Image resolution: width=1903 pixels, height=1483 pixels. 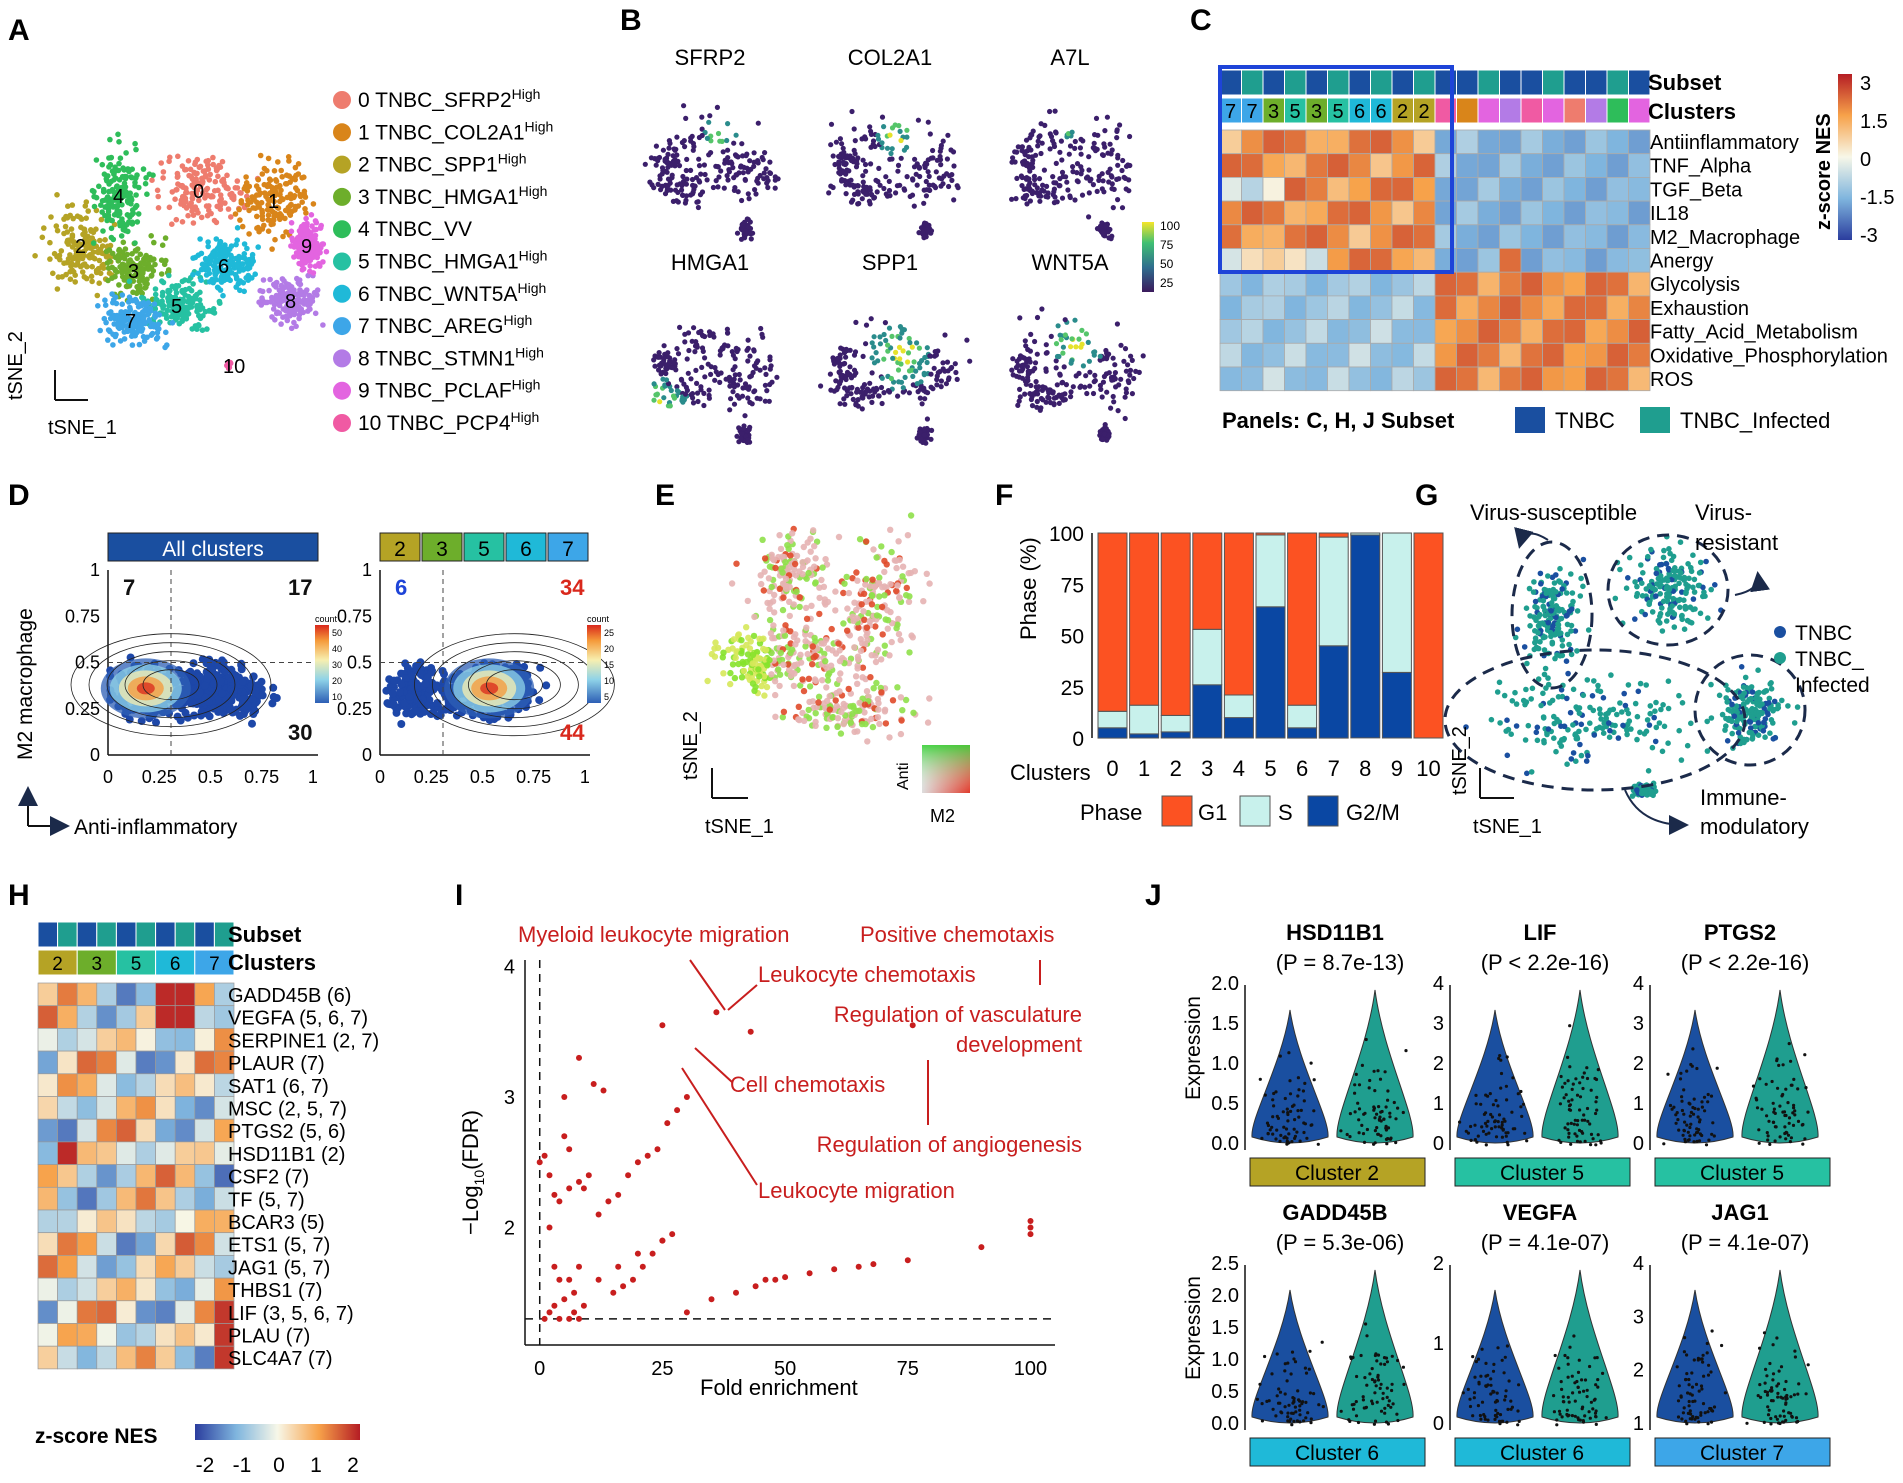 I want to click on d-header-cluster-box, so click(x=484, y=547).